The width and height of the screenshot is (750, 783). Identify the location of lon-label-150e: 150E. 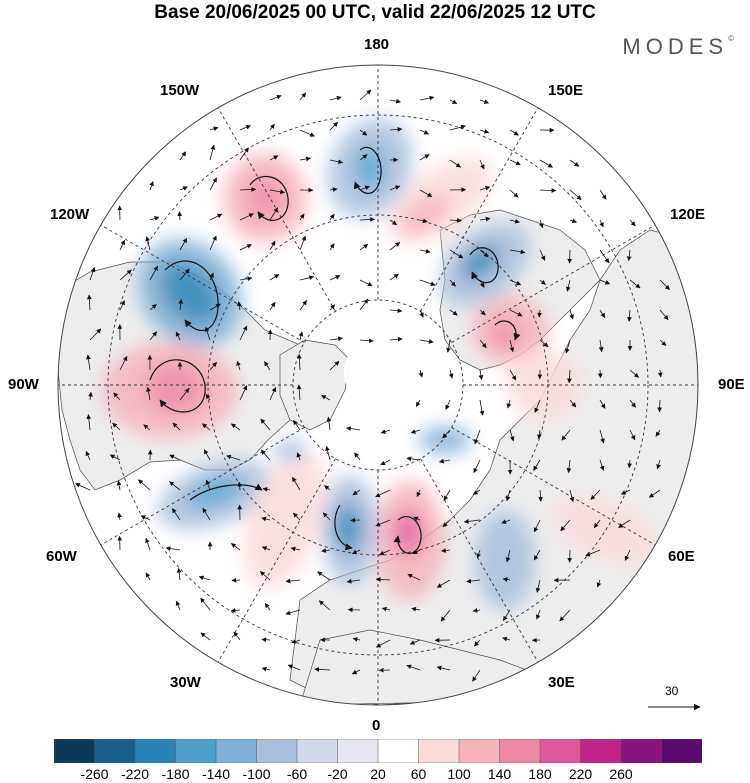
(566, 90).